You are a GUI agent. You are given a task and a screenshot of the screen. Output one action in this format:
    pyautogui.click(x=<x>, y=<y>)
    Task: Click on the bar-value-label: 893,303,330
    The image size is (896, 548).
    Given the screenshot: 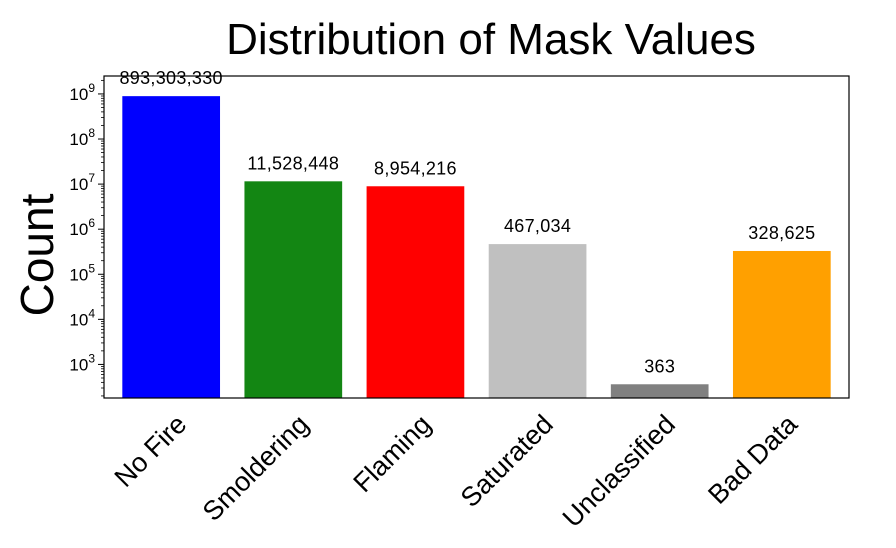 What is the action you would take?
    pyautogui.click(x=170, y=78)
    